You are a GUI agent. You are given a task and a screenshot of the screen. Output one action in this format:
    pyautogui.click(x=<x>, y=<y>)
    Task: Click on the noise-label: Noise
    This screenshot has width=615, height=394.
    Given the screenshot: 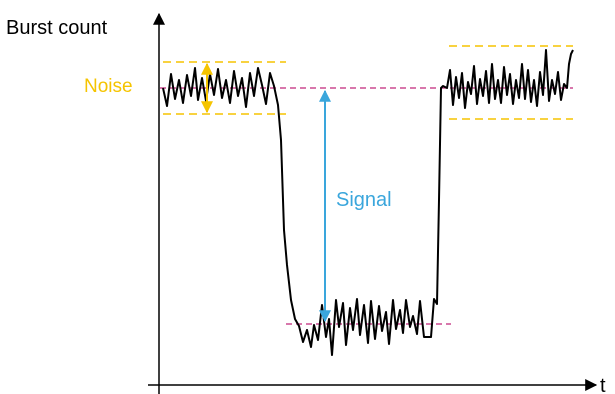 What is the action you would take?
    pyautogui.click(x=108, y=86)
    